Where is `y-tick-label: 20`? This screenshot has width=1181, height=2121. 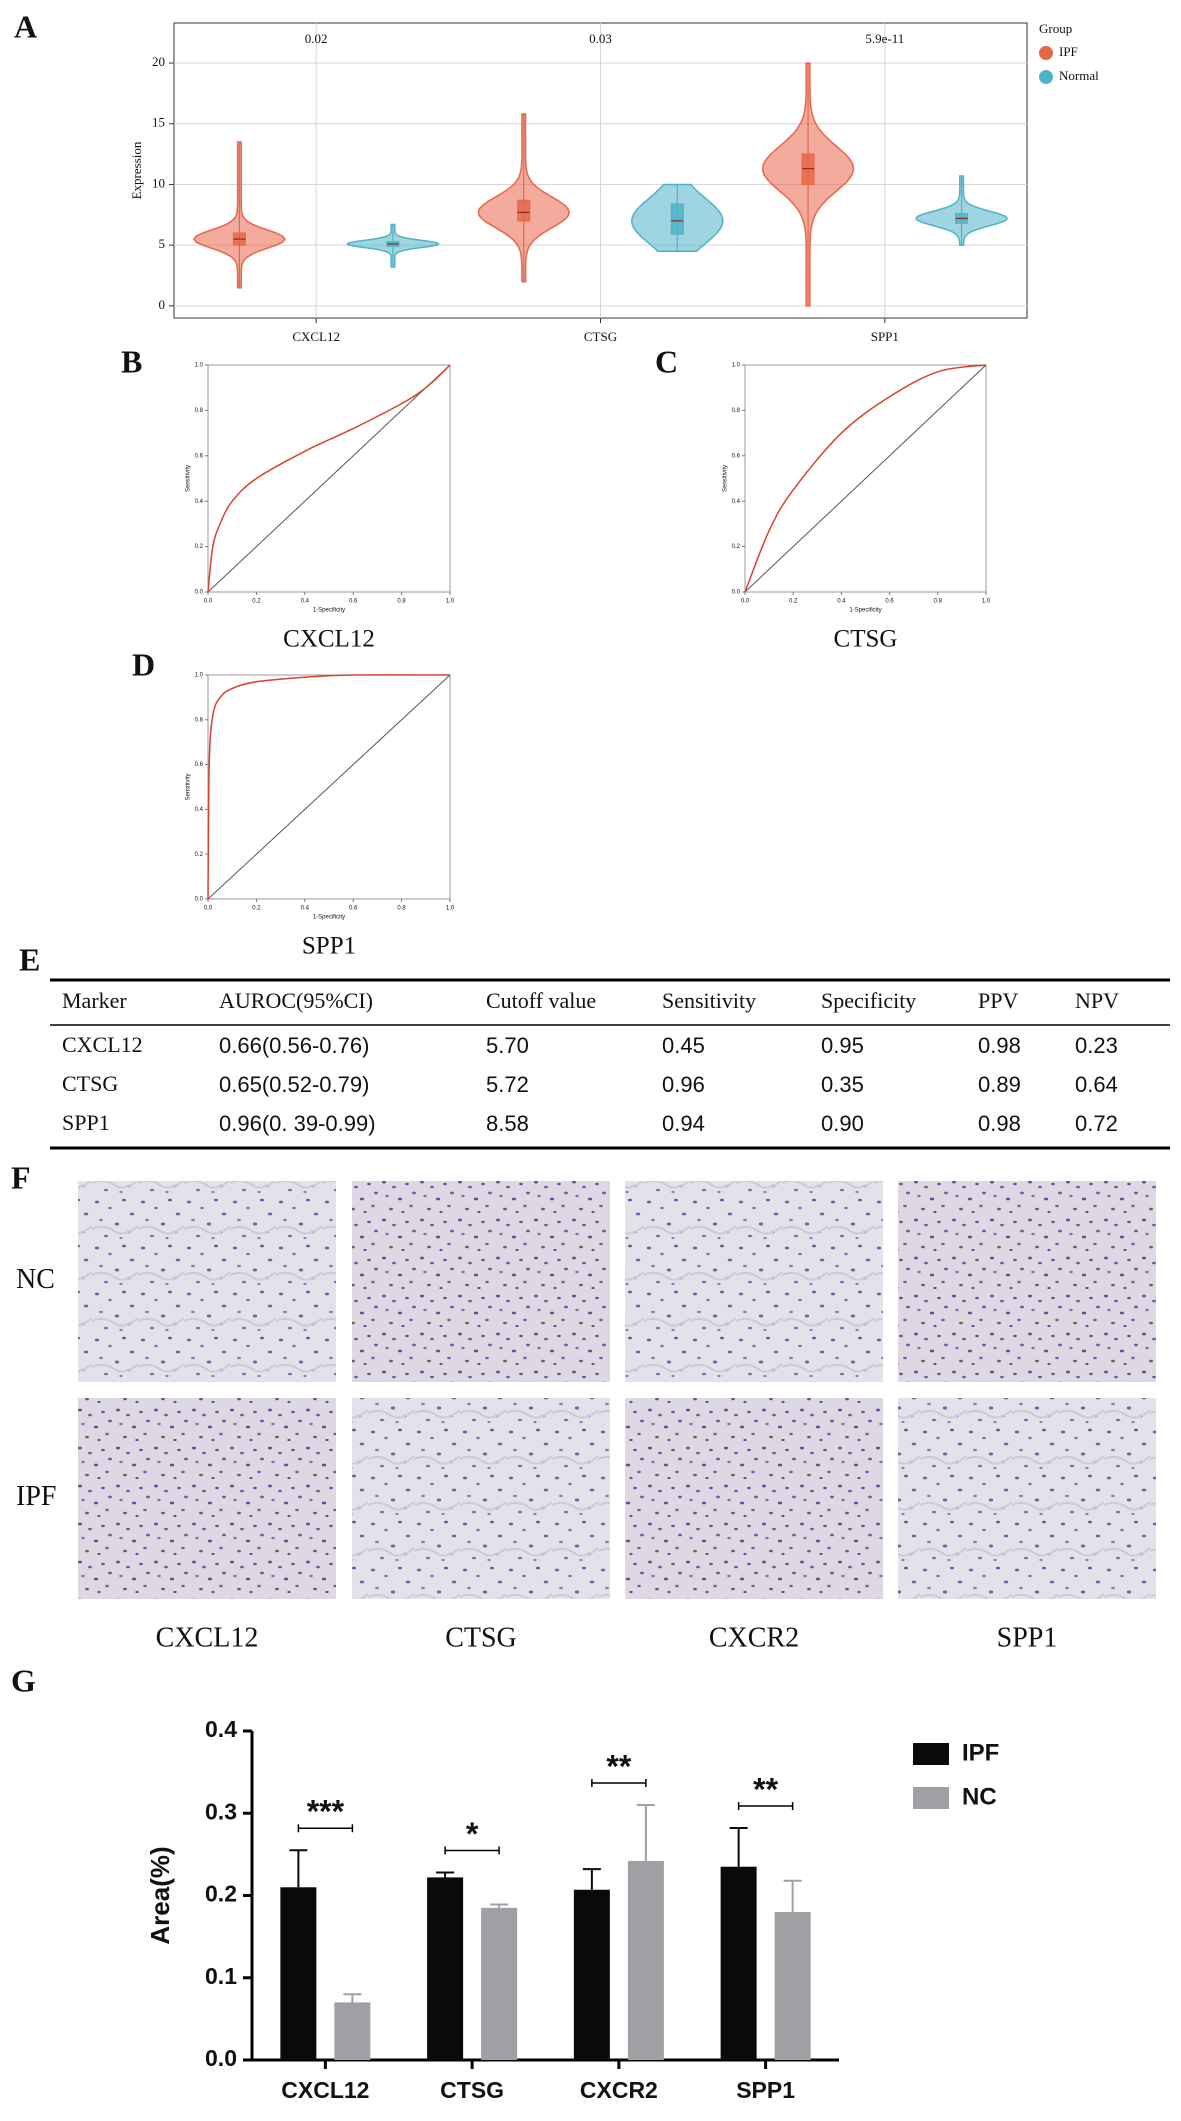
y-tick-label: 20 is located at coordinates (158, 61).